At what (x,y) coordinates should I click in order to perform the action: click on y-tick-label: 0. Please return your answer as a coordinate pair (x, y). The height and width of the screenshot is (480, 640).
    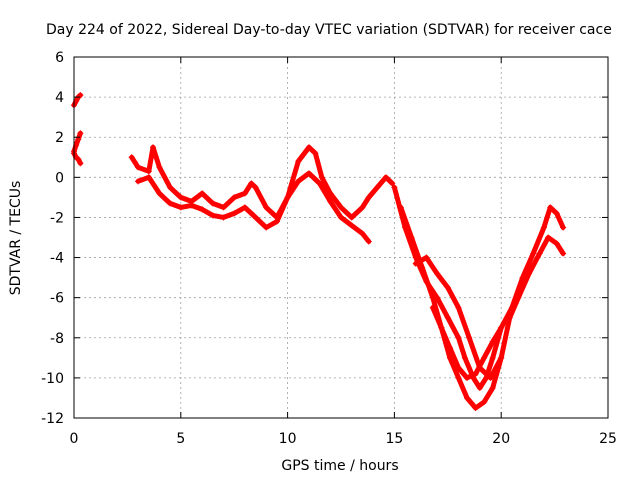
    Looking at the image, I should click on (59, 178).